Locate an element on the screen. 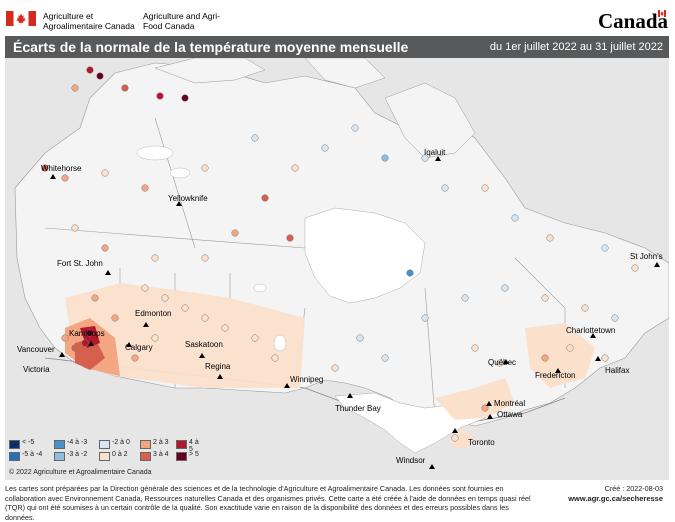  city-label-montreal: Montréal is located at coordinates (509, 403).